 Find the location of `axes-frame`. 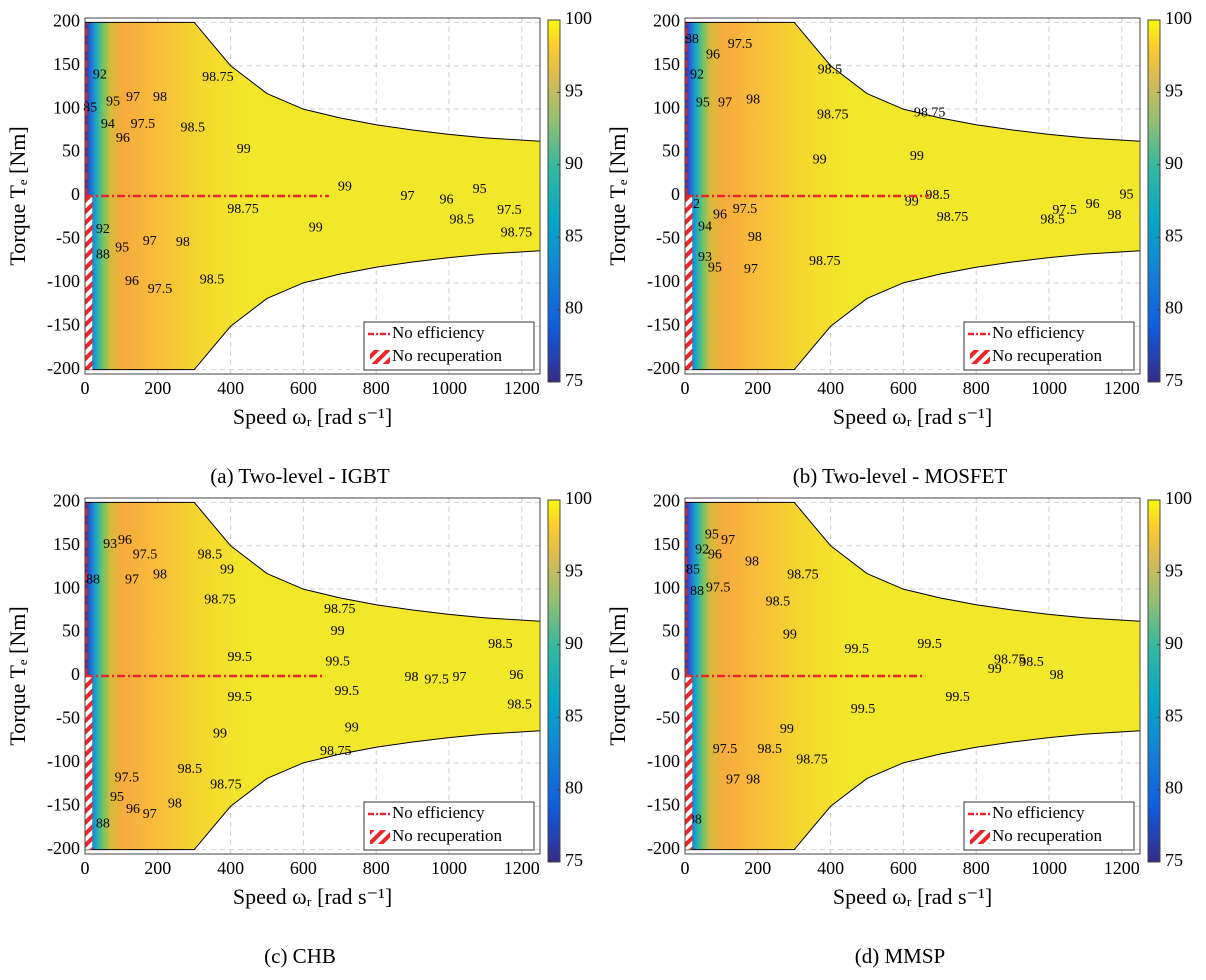

axes-frame is located at coordinates (912, 196).